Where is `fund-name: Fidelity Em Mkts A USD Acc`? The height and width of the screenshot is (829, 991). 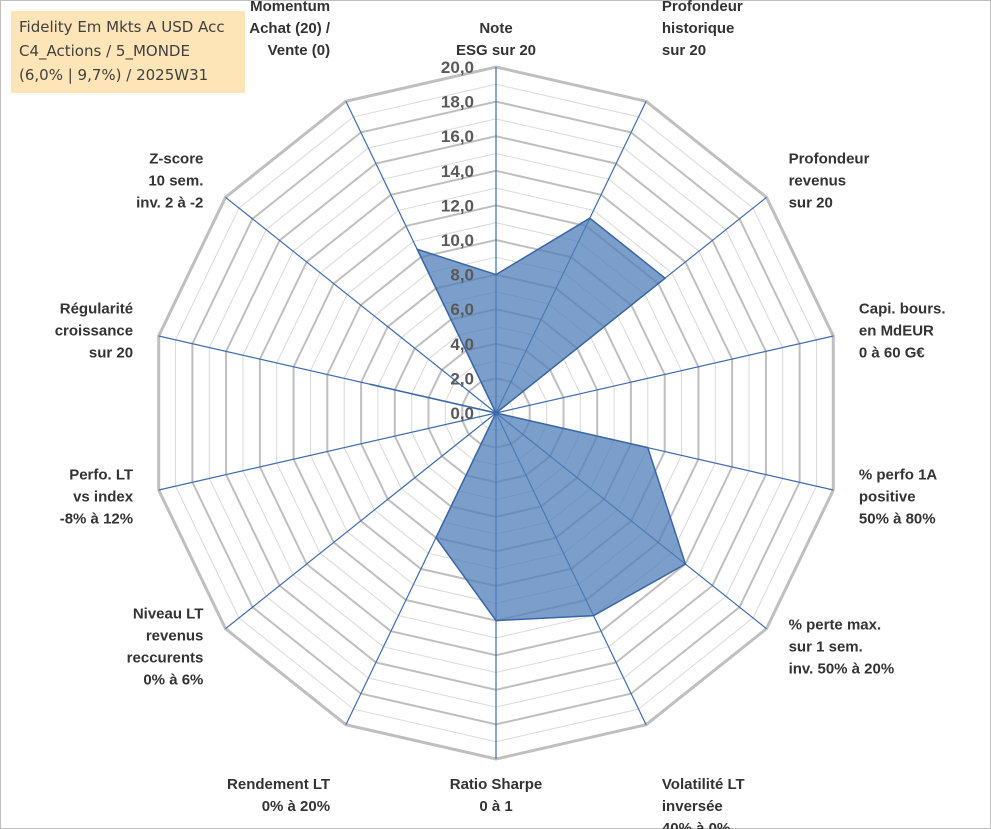 fund-name: Fidelity Em Mkts A USD Acc is located at coordinates (122, 27).